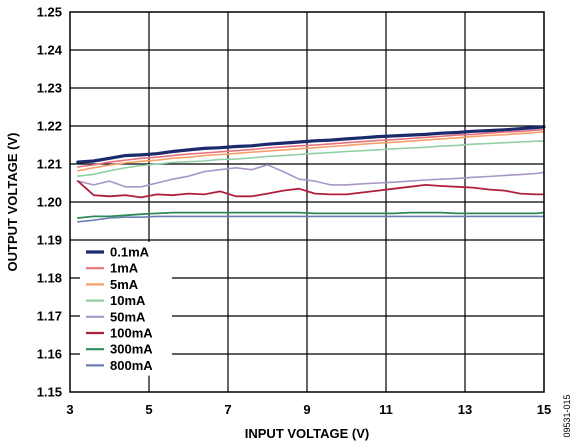 The image size is (576, 448). Describe the element at coordinates (49, 12) in the screenshot. I see `y-tick-label: 1.25` at that location.